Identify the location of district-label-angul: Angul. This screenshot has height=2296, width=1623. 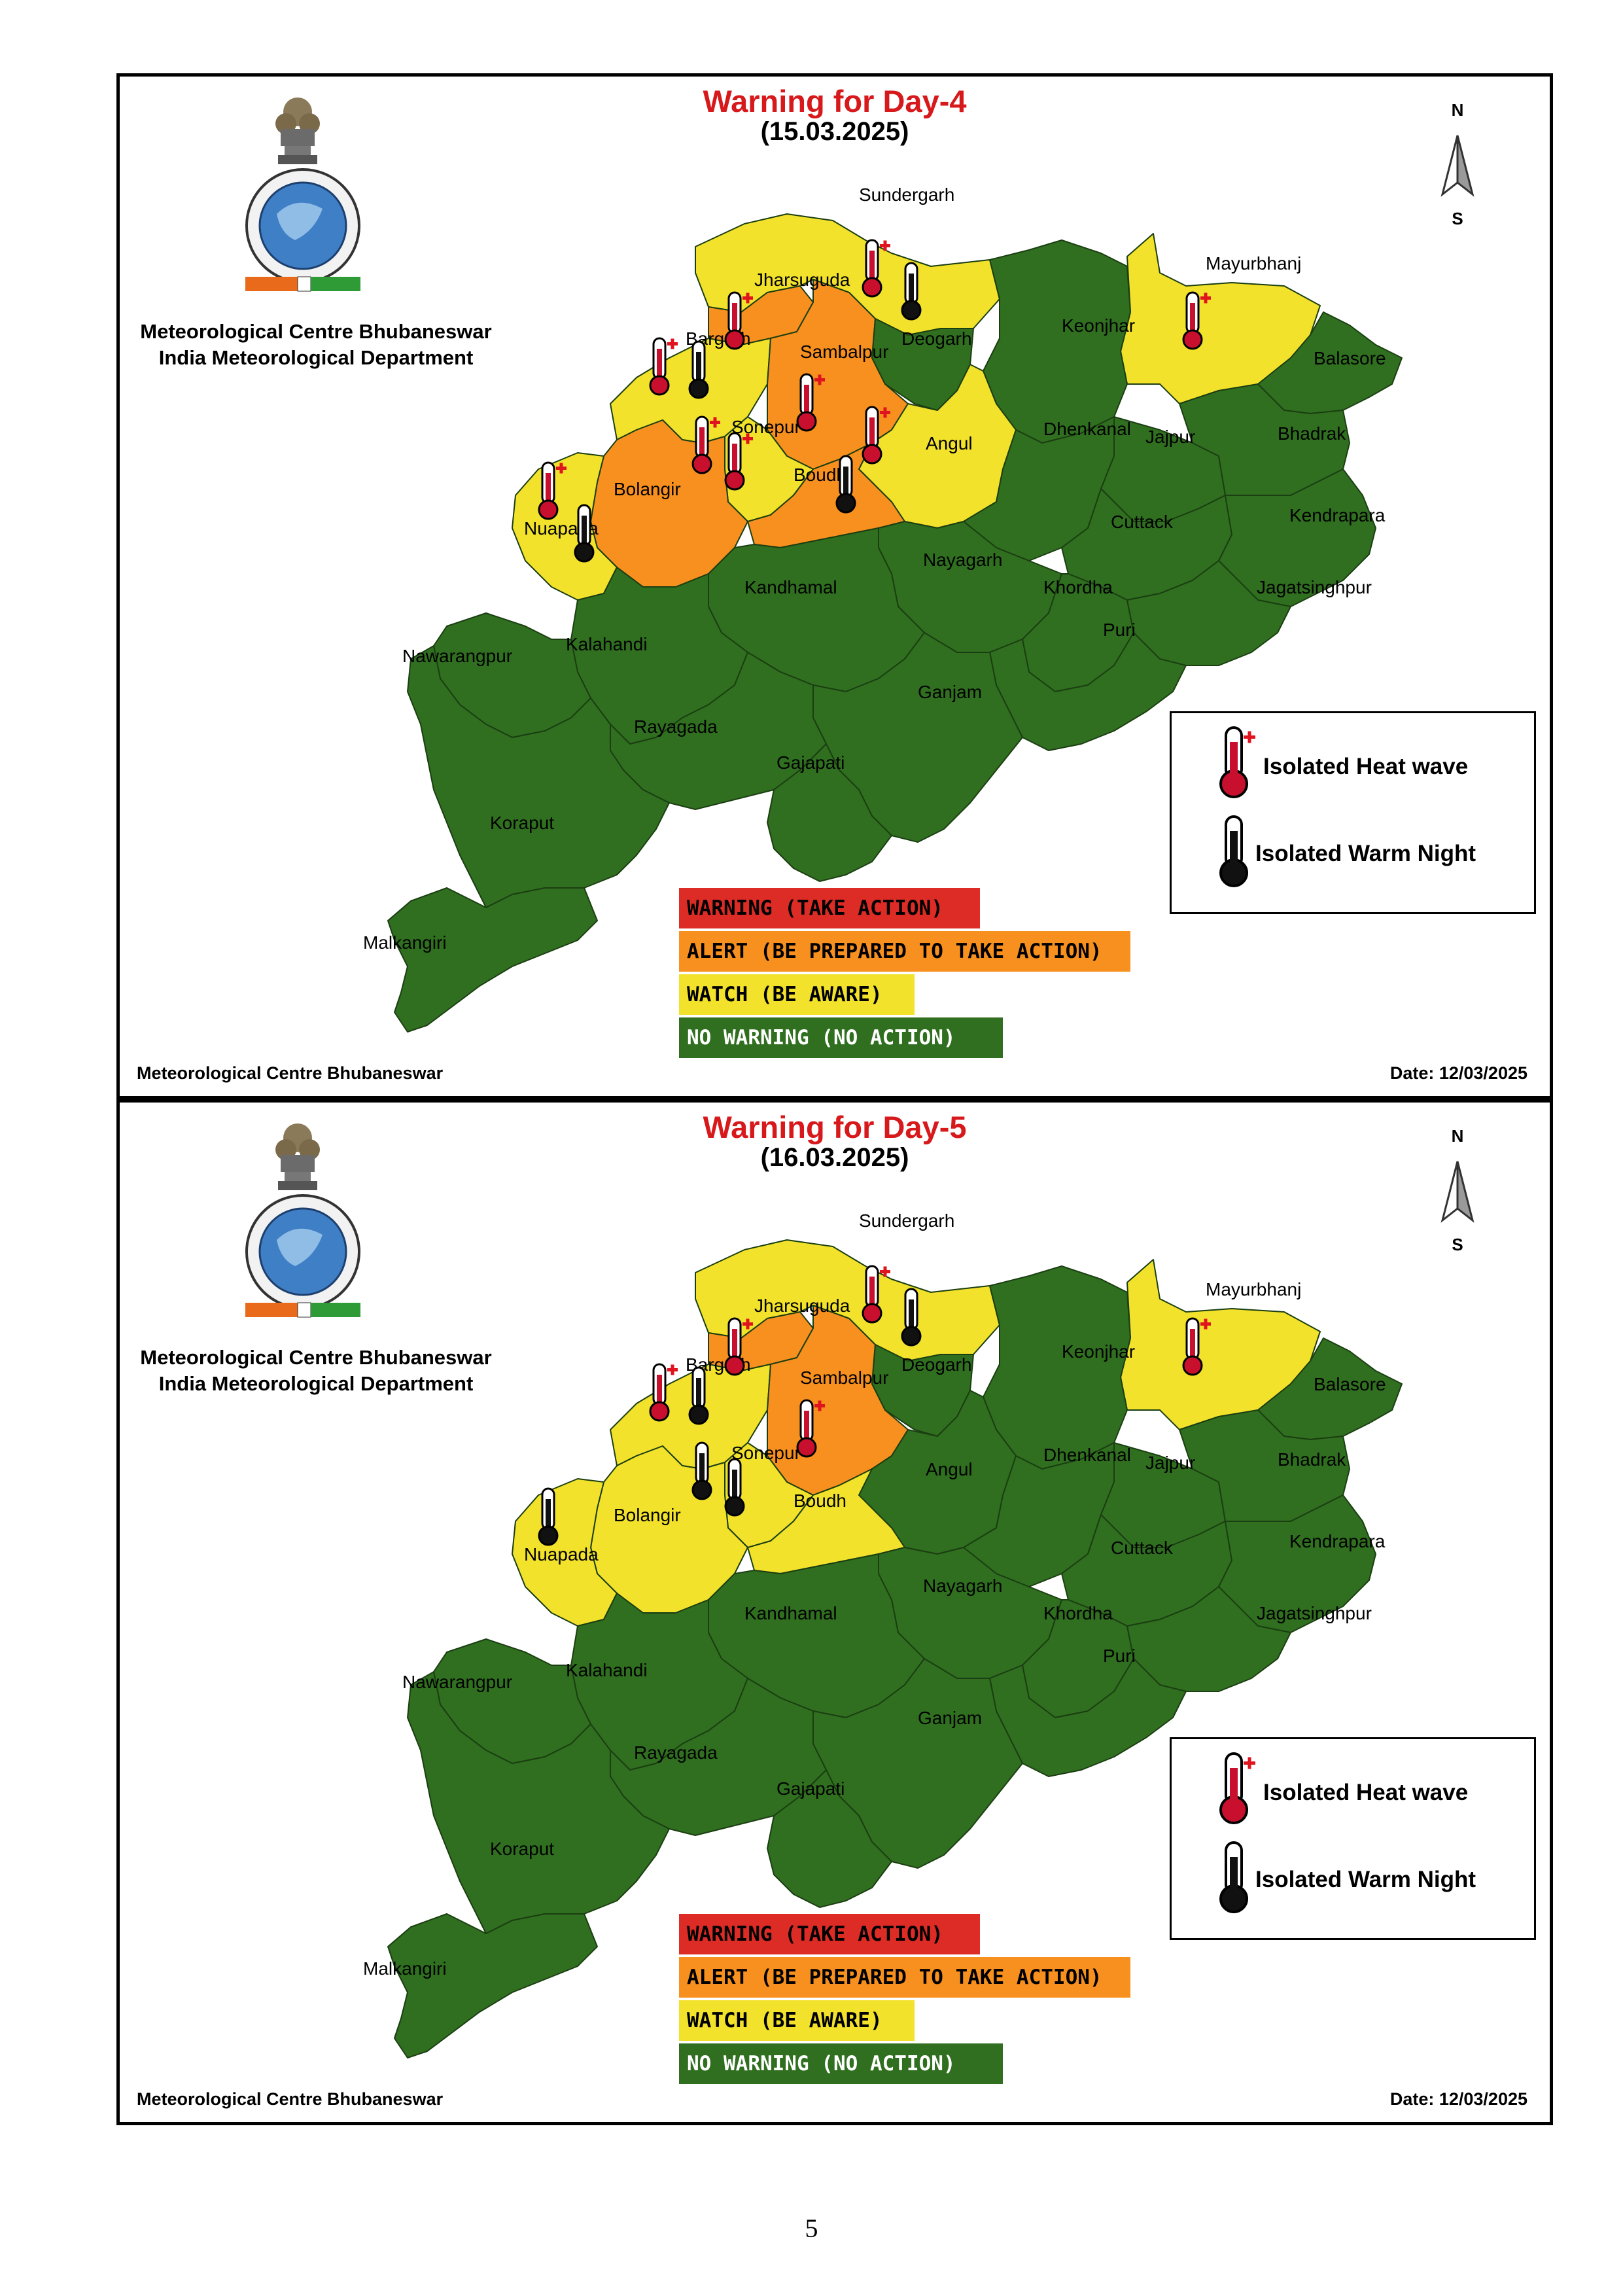
(949, 443).